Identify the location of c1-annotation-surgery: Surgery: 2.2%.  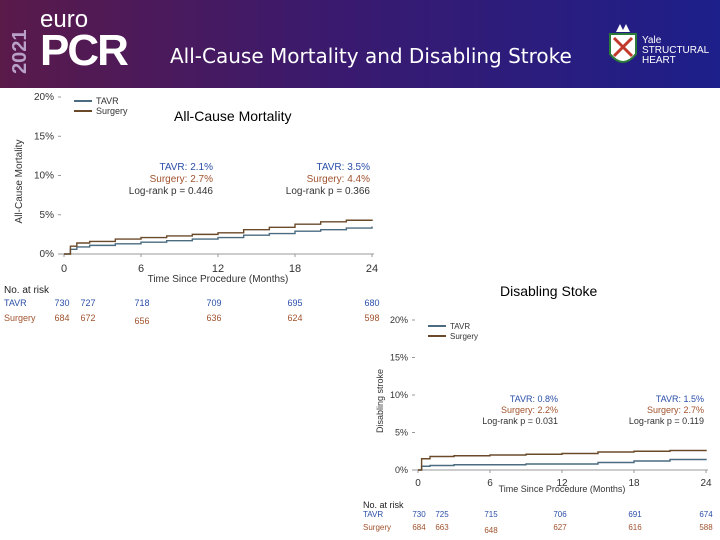
(529, 410).